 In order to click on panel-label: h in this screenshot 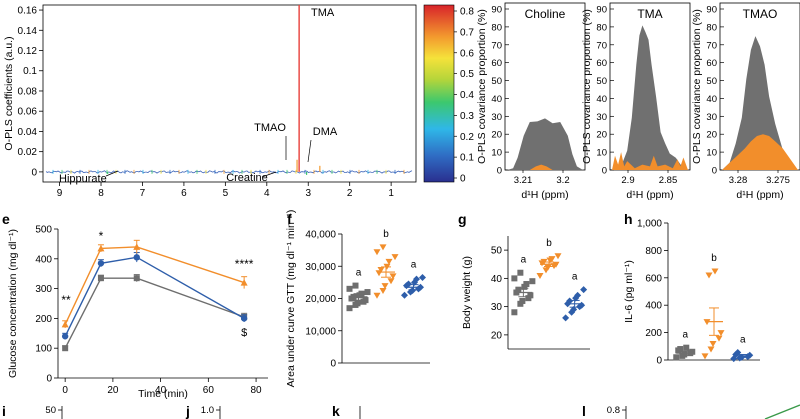, I will do `click(628, 219)`.